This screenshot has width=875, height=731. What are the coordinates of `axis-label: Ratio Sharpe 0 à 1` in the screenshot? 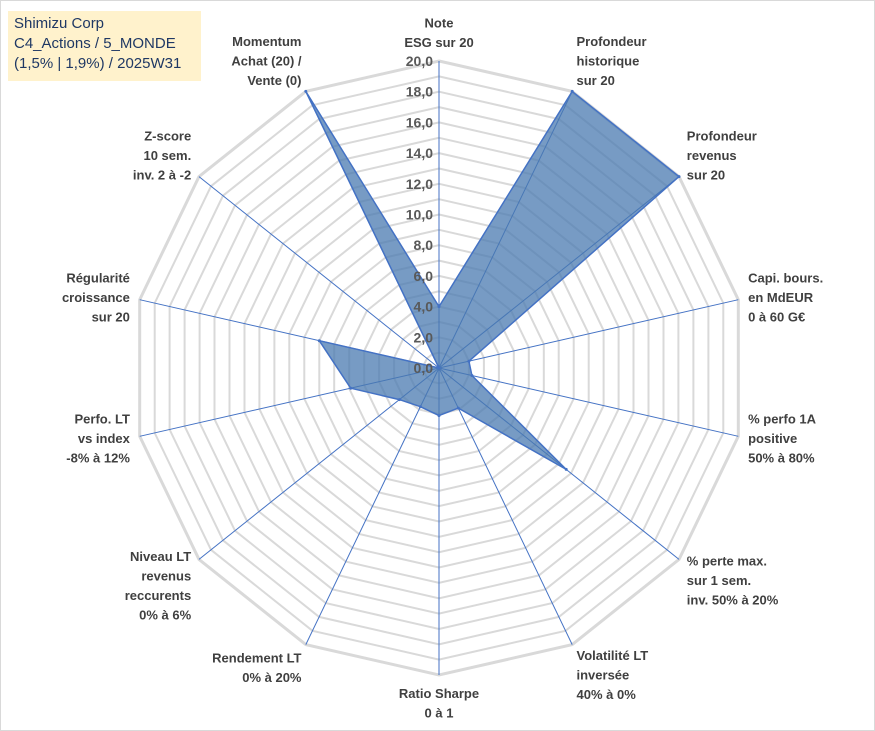 It's located at (439, 703).